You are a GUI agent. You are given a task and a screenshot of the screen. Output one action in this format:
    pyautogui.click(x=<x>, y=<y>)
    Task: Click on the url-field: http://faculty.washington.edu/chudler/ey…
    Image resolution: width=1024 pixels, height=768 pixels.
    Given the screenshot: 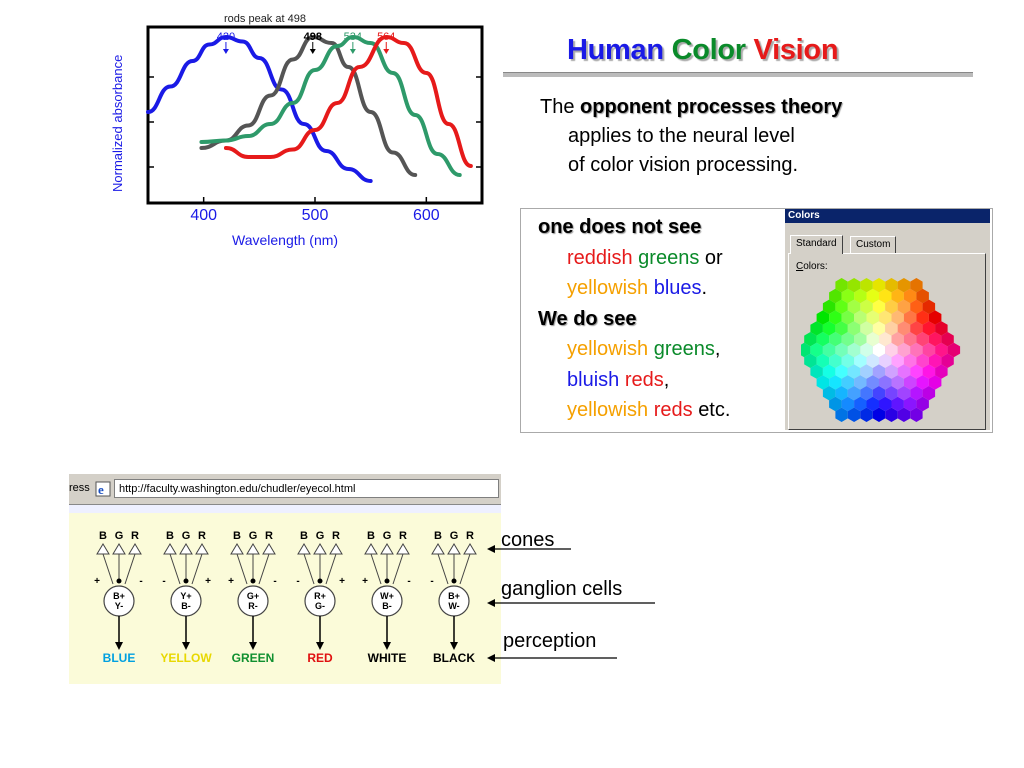 What is the action you would take?
    pyautogui.click(x=306, y=488)
    